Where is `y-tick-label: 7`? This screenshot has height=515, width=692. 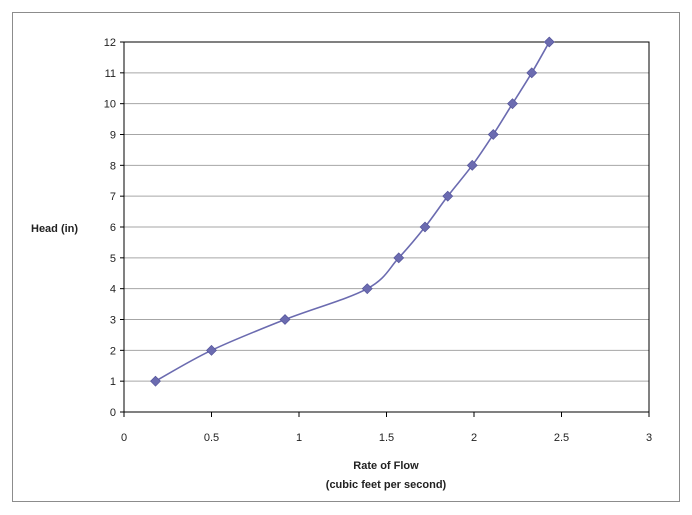
y-tick-label: 7 is located at coordinates (113, 197).